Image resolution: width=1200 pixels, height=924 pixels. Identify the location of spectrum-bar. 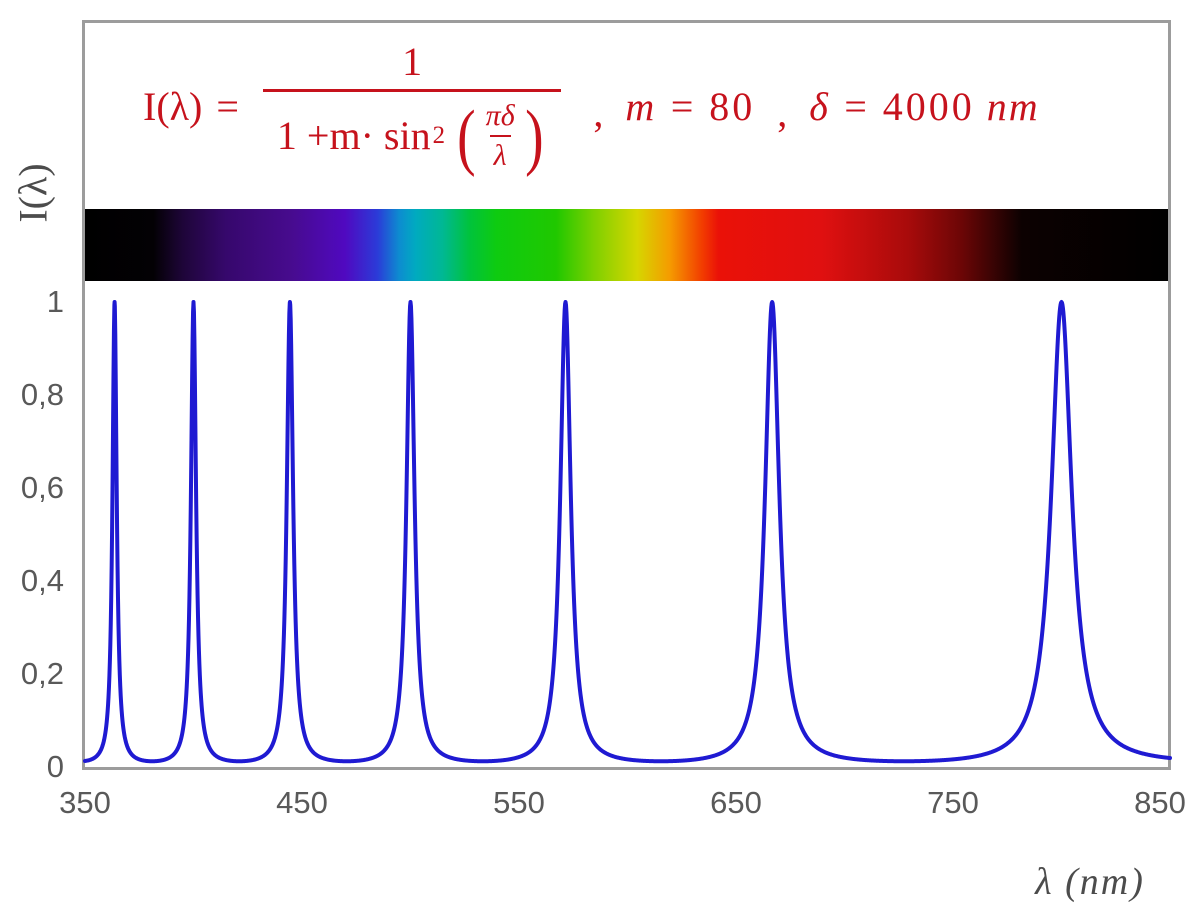
(626, 245).